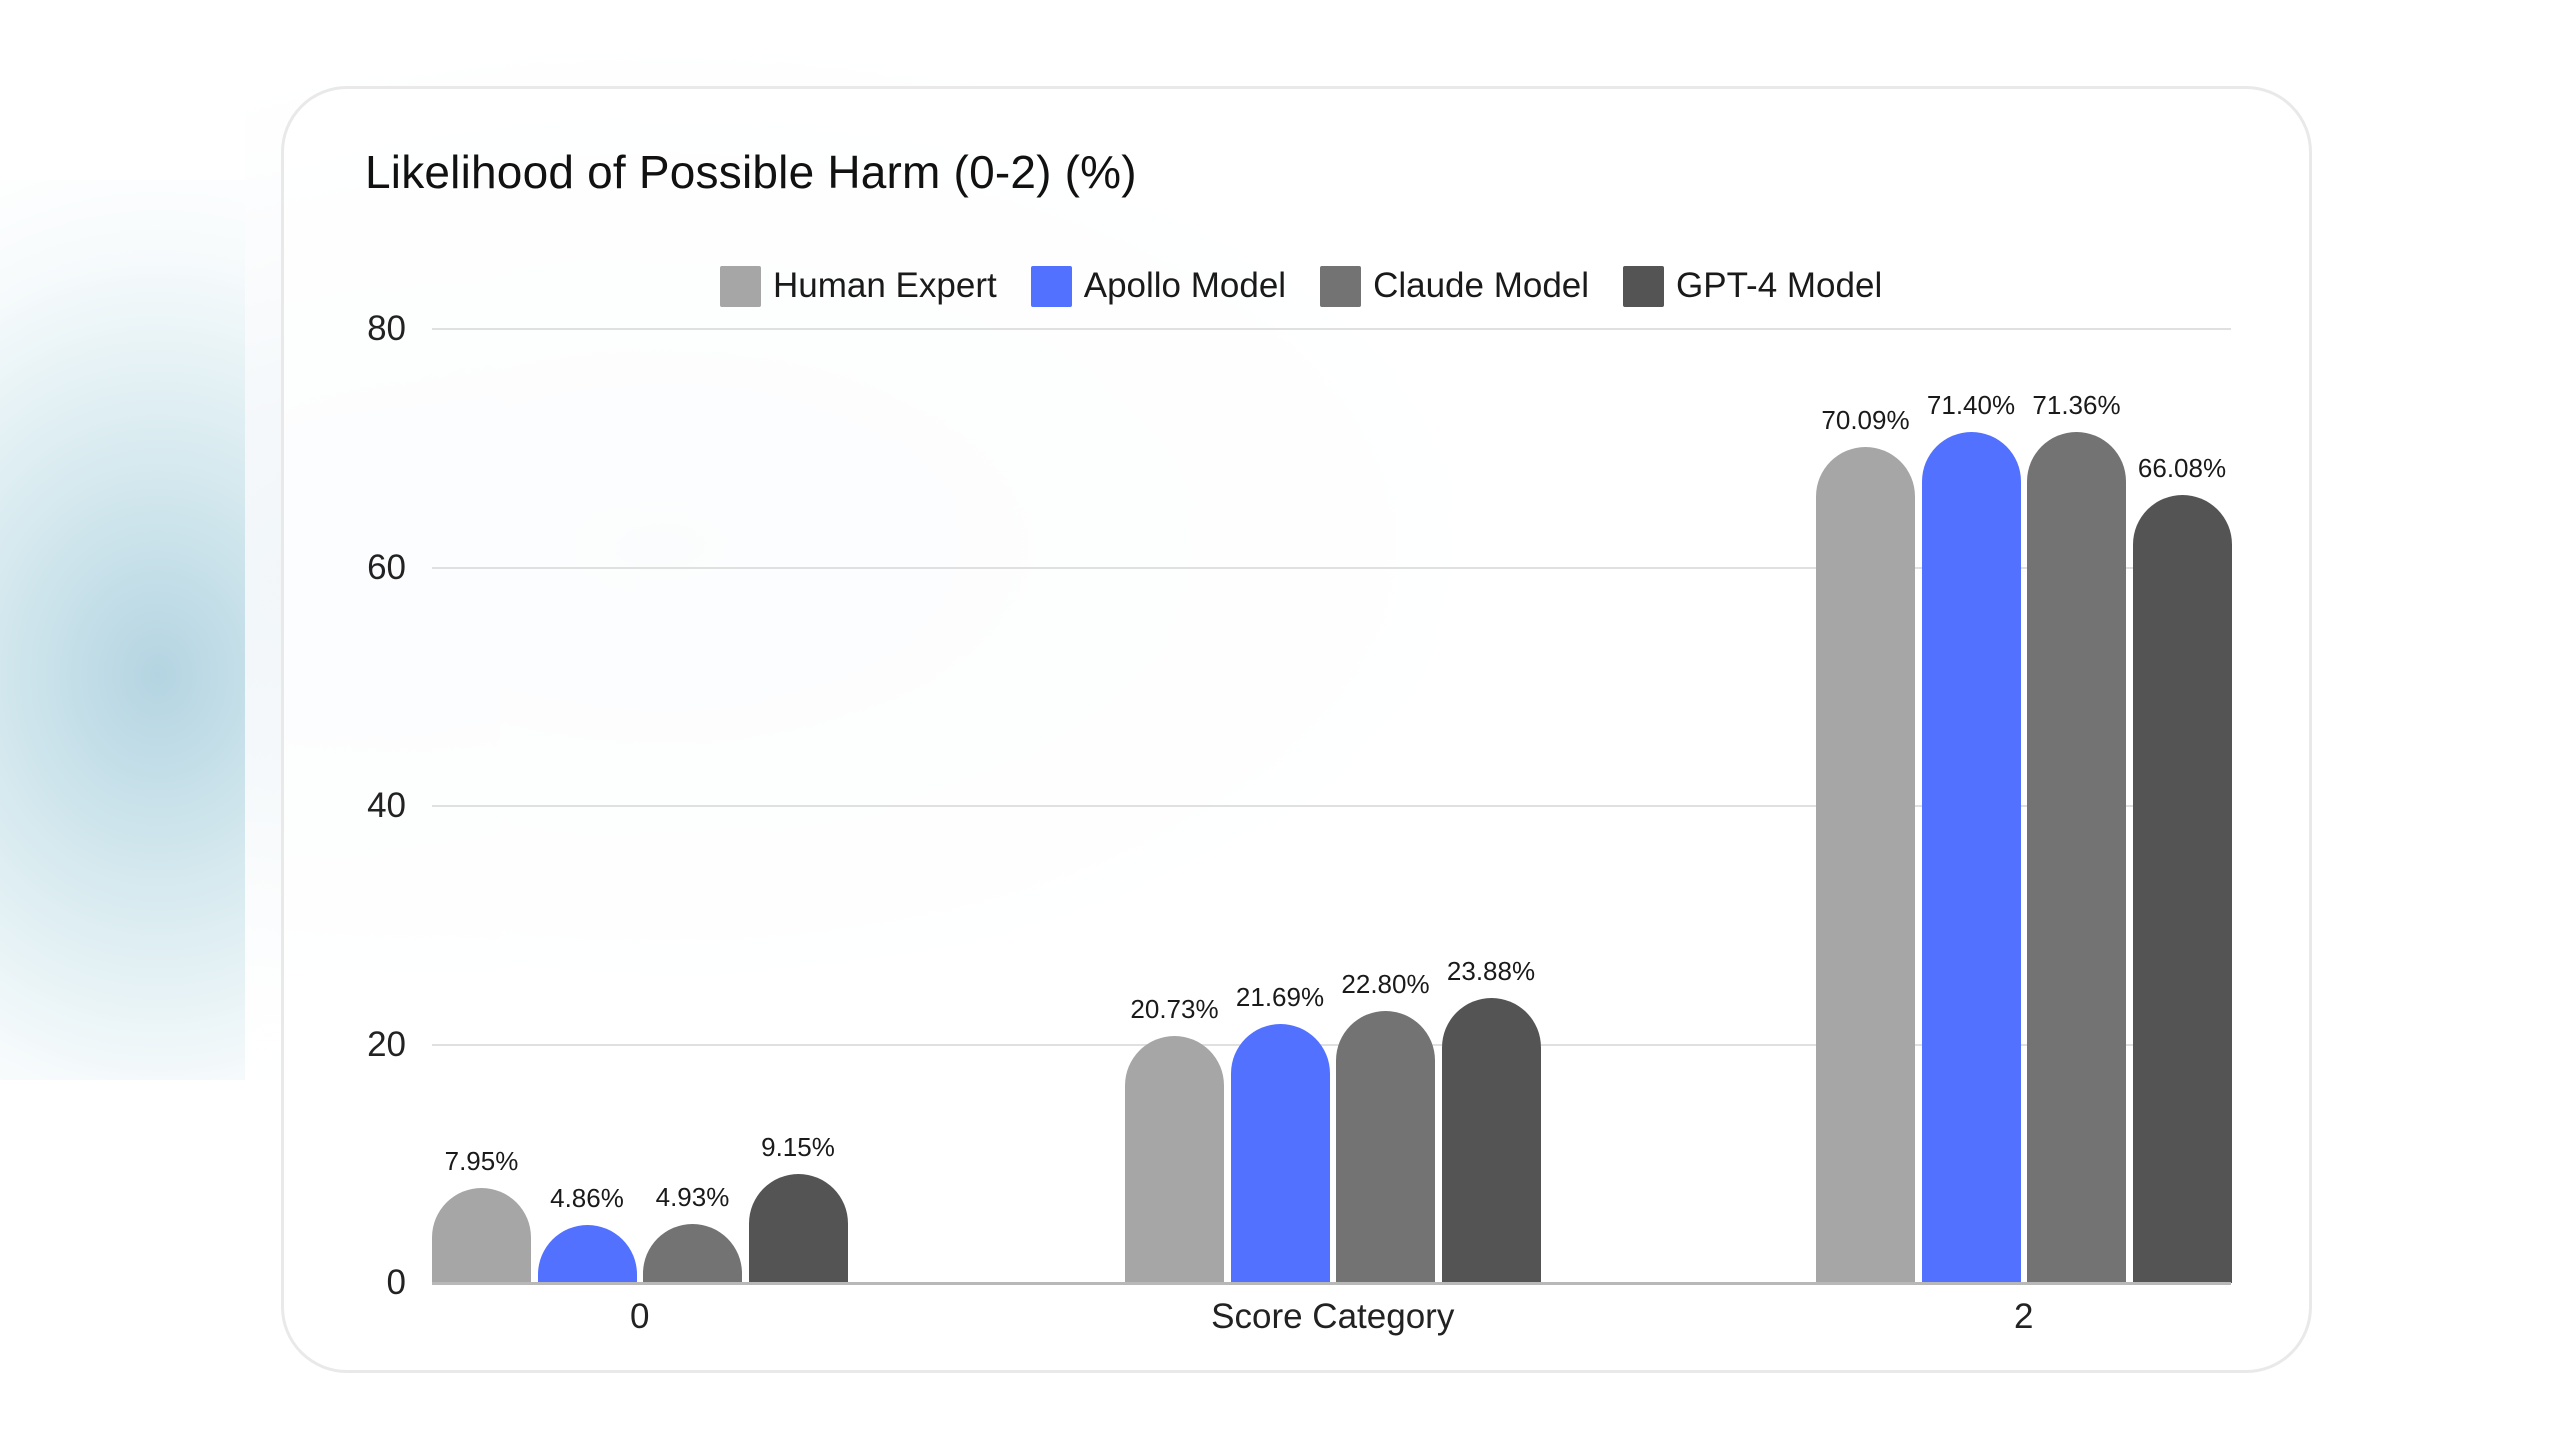  What do you see at coordinates (692, 1197) in the screenshot?
I see `bar-value-label: 4.93%` at bounding box center [692, 1197].